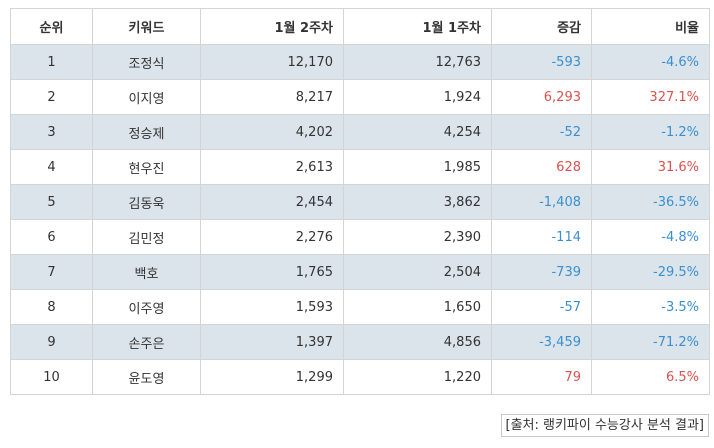  Describe the element at coordinates (417, 26) in the screenshot. I see `header-week1: 1월 1주차` at that location.